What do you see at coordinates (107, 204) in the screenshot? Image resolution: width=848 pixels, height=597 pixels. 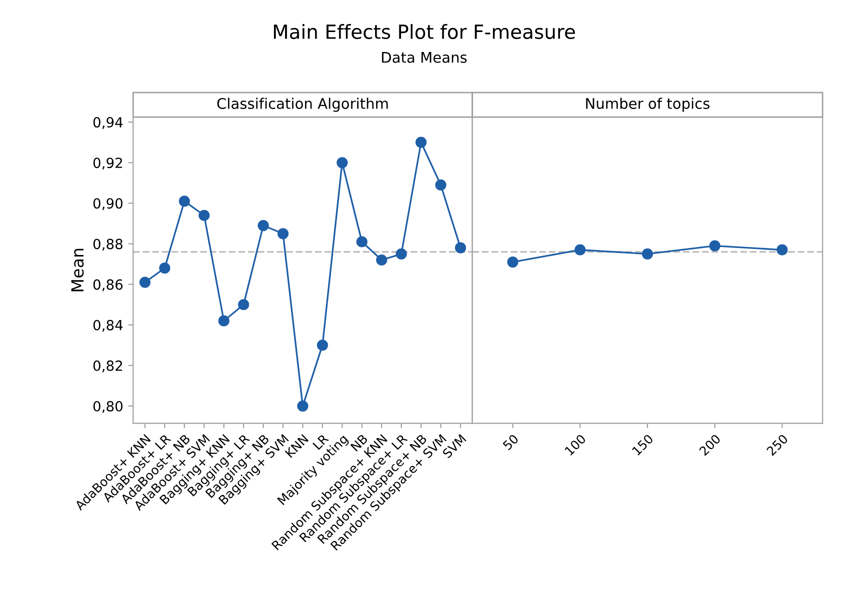 I see `y-tick-label: 0,90` at bounding box center [107, 204].